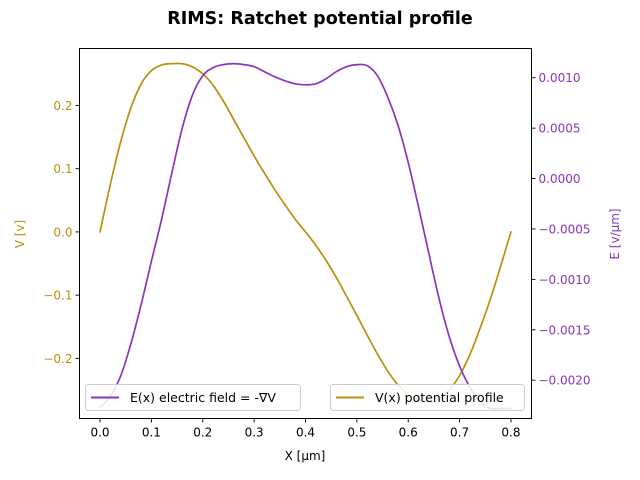  I want to click on y-right-tick-label: 0.0000, so click(560, 179).